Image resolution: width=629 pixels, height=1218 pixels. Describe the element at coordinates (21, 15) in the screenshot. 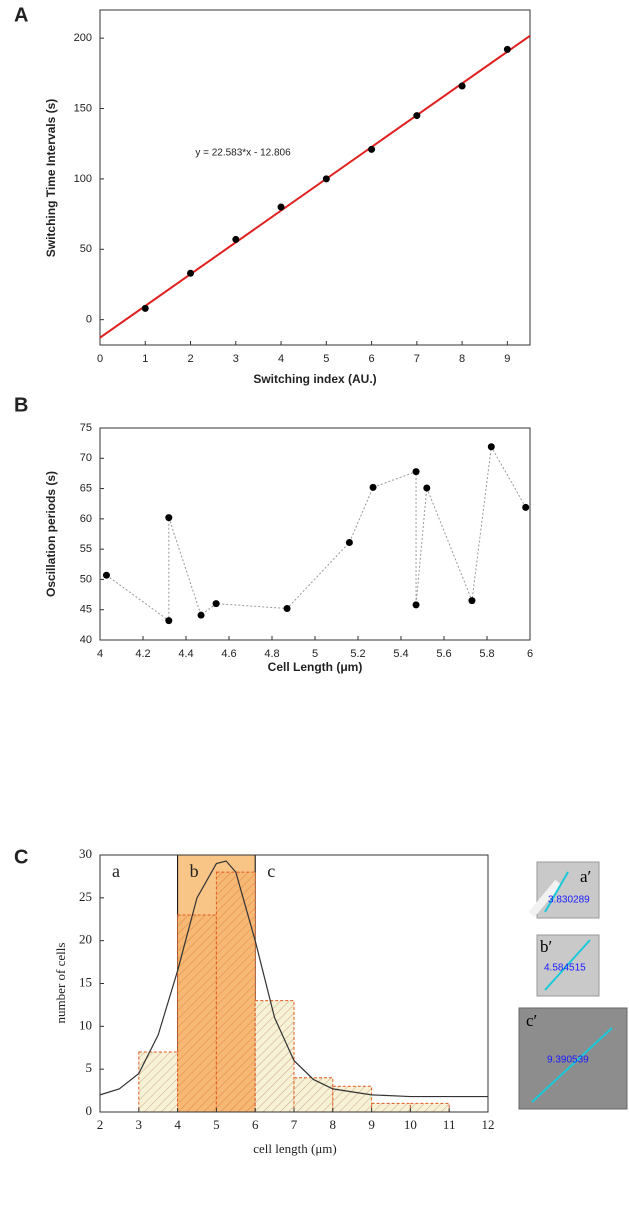

I see `panel-label: A` at that location.